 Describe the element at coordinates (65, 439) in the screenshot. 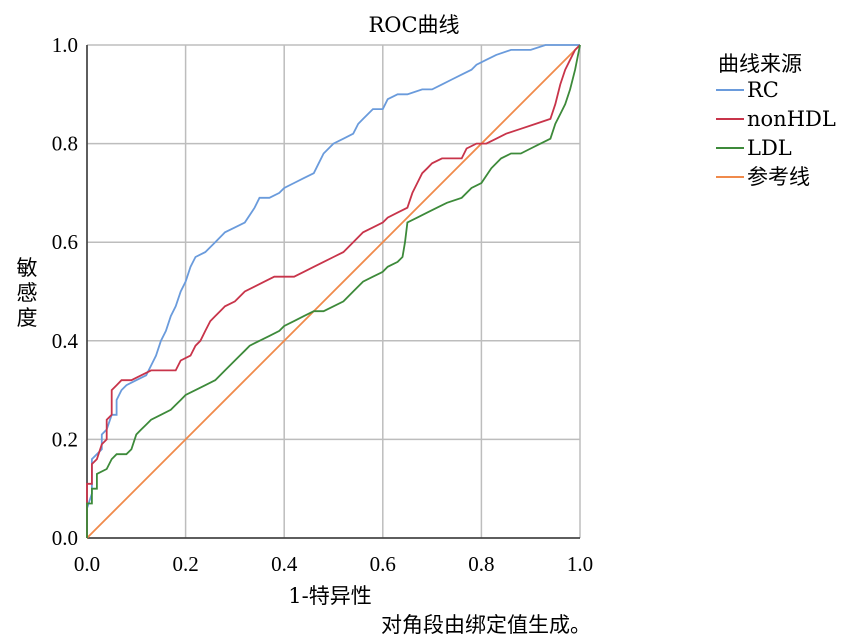

I see `y-tick-label: 0.2` at that location.